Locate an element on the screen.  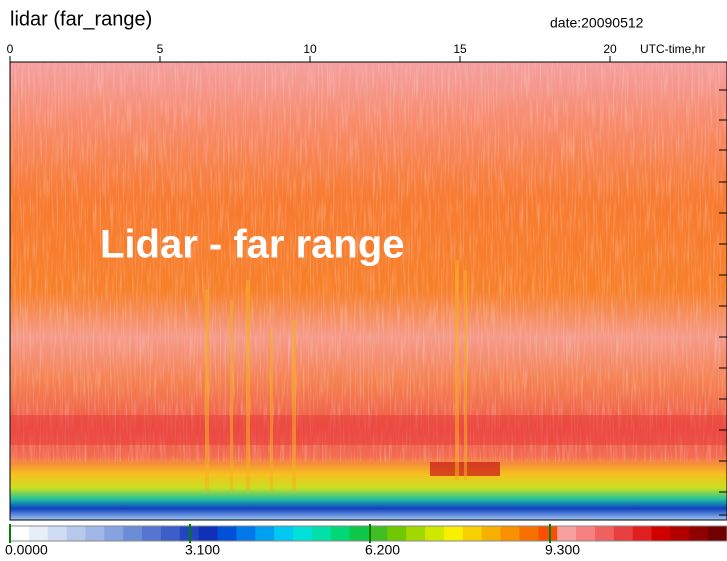
heatmap-band is located at coordinates (368, 430).